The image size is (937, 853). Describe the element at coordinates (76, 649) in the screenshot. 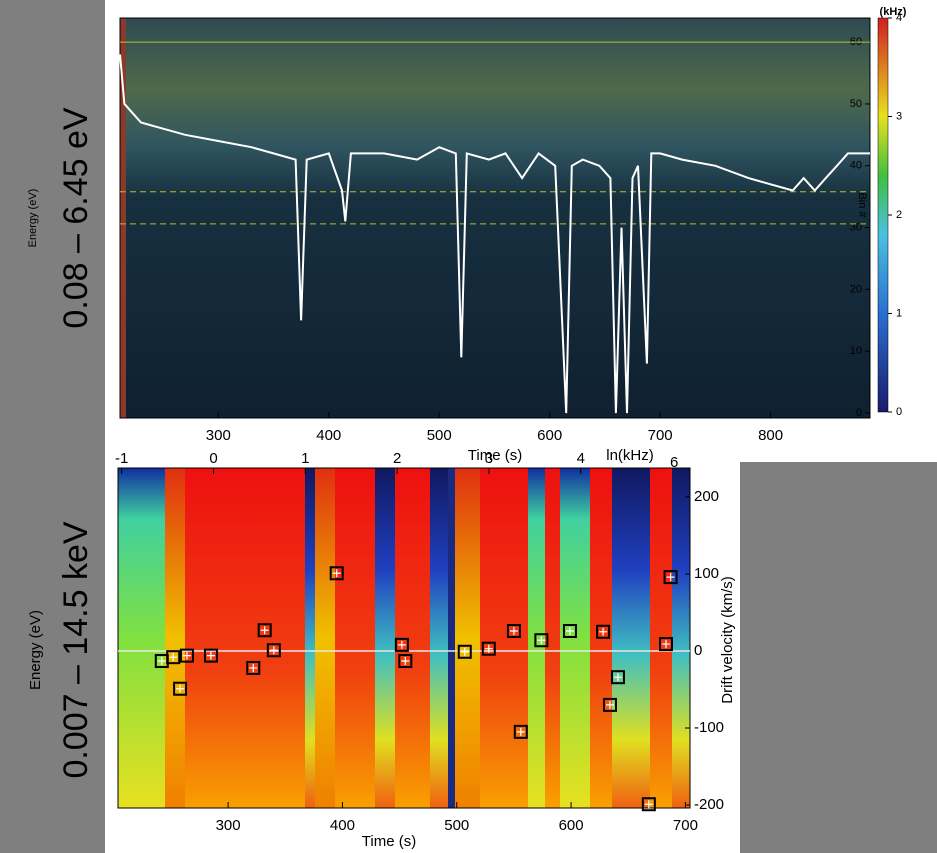

I see `range-label: 0.007 – 14.5 keV` at that location.